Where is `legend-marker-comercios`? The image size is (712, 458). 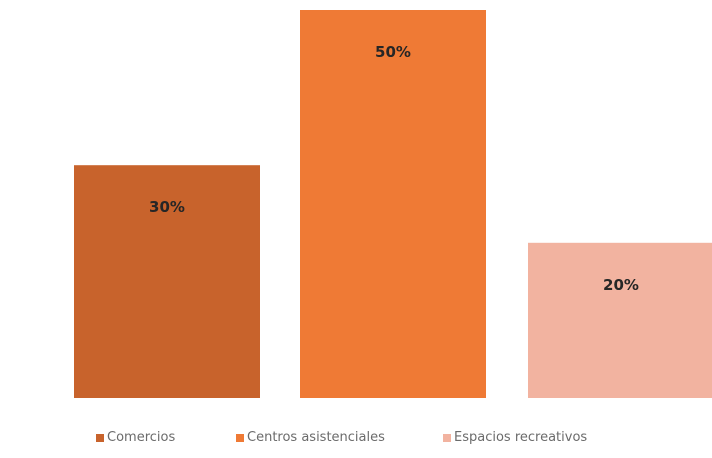
legend-marker-comercios is located at coordinates (100, 438).